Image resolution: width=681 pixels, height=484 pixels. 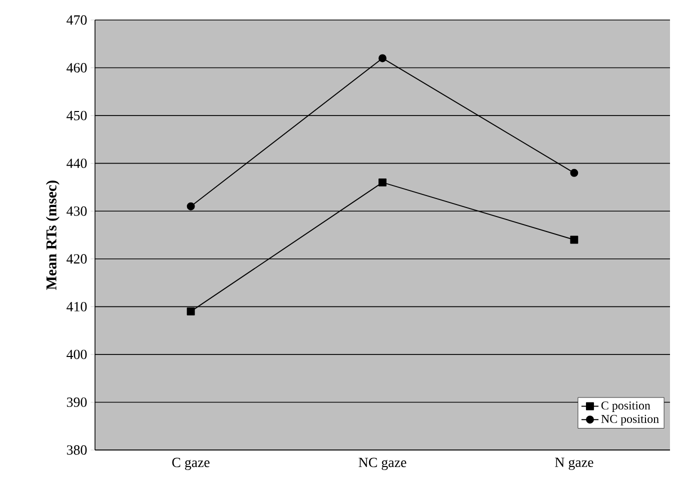 What do you see at coordinates (76, 67) in the screenshot?
I see `y-tick-label: 460` at bounding box center [76, 67].